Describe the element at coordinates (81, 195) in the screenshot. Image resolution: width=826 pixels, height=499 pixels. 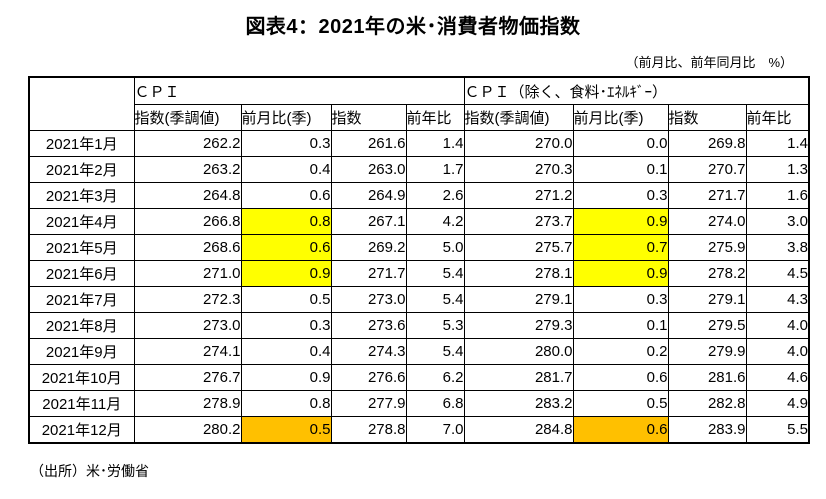
I see `month-cell: 2021年3月` at that location.